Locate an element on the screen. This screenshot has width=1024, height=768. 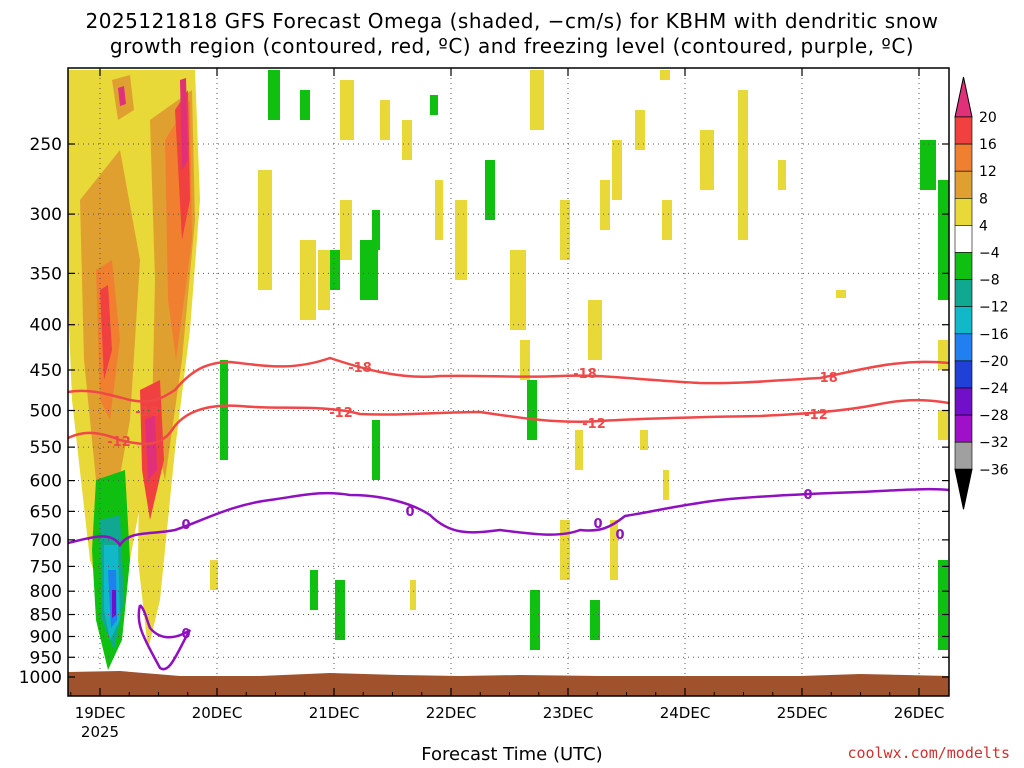
y-tick-label: 250 is located at coordinates (46, 145).